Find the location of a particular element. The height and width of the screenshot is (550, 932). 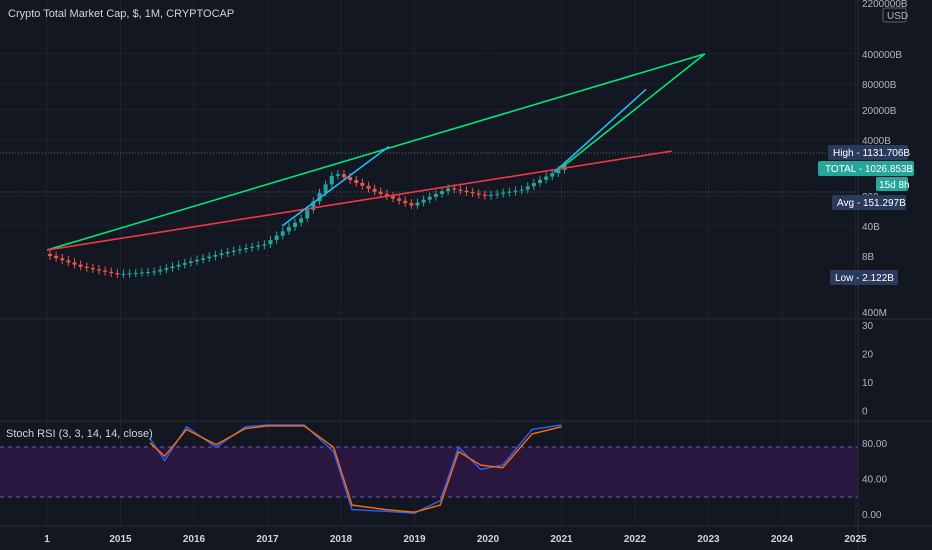

stoch-axis-label: 80.00 is located at coordinates (874, 444).